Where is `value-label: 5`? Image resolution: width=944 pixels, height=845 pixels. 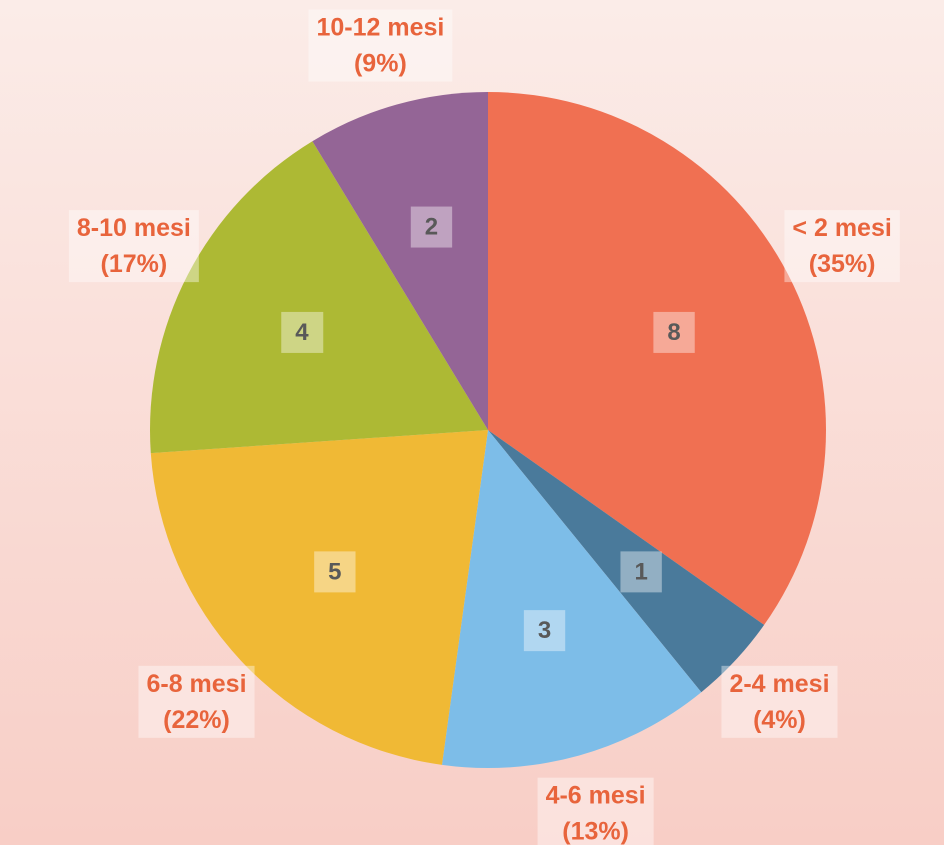 value-label: 5 is located at coordinates (334, 571).